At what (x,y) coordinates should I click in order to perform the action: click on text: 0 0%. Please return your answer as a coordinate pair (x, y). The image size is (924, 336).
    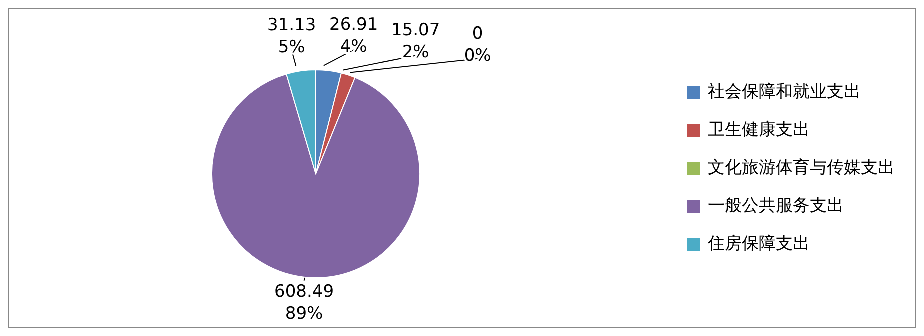
    Looking at the image, I should click on (478, 45).